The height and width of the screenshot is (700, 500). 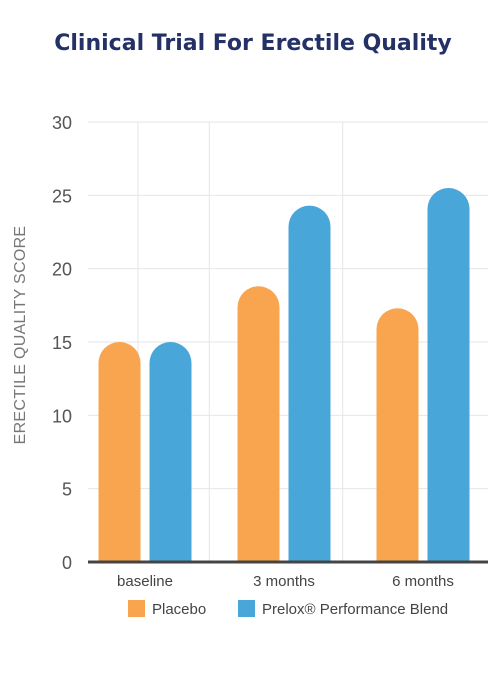 I want to click on y-tick-label: 15, so click(x=62, y=343).